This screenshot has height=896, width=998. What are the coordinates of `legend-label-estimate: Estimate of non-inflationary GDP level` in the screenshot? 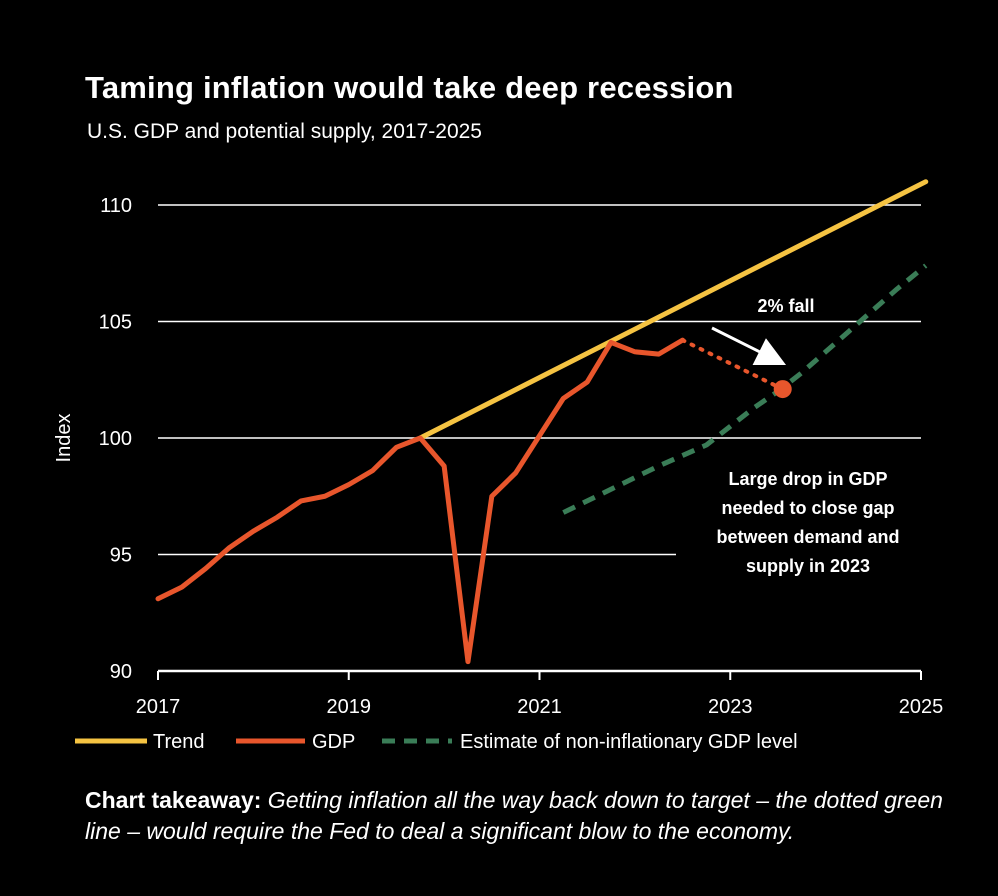 It's located at (629, 742).